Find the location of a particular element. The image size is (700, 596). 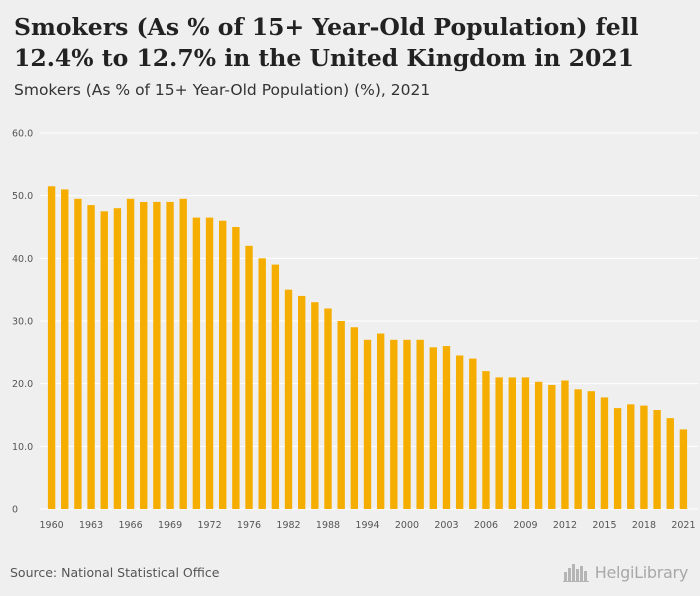

y-tick-label: 30.0 is located at coordinates (22, 322).